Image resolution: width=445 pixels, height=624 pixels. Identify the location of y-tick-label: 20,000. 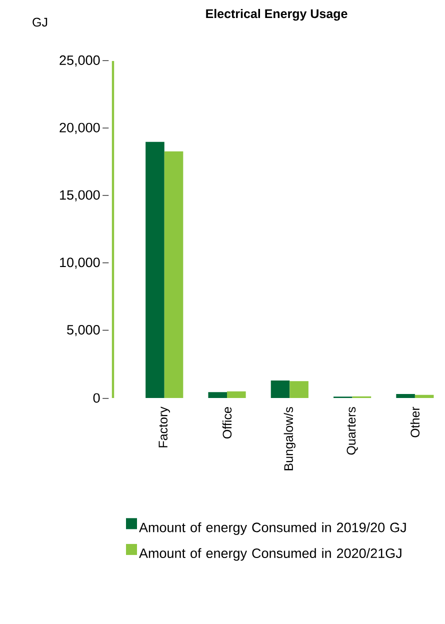
(80, 128).